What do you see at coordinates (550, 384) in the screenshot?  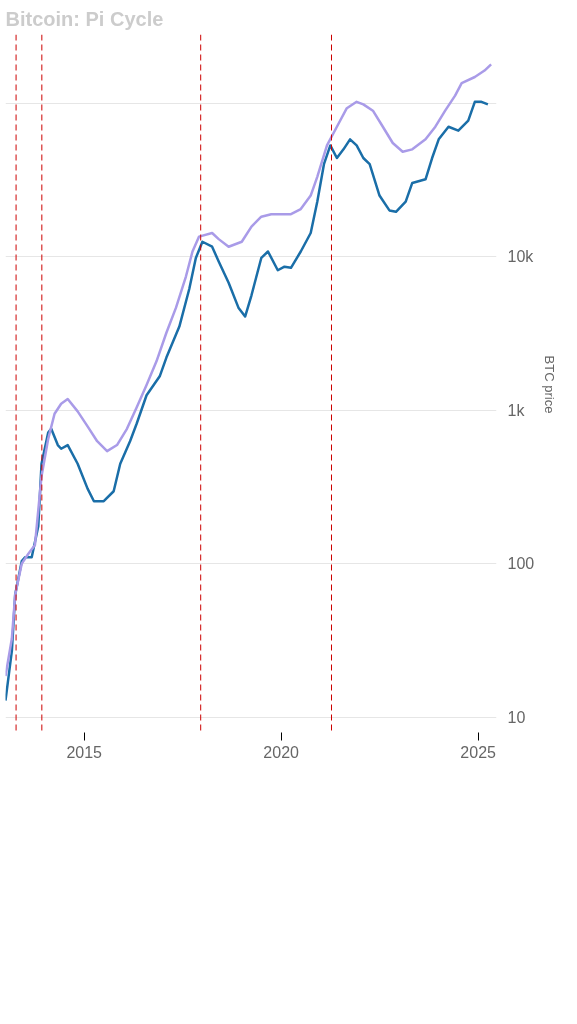 I see `y-axis-title: BTC price` at bounding box center [550, 384].